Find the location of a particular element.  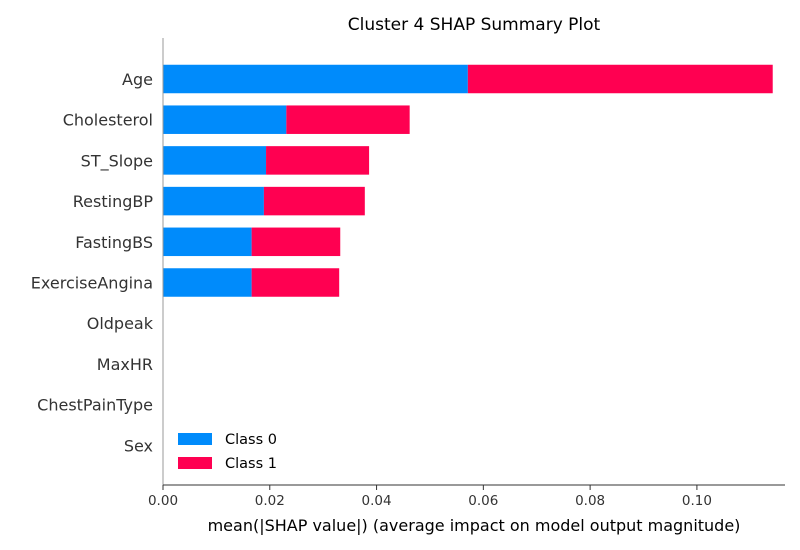

legend: Class 0 Class 1 is located at coordinates (227, 452).